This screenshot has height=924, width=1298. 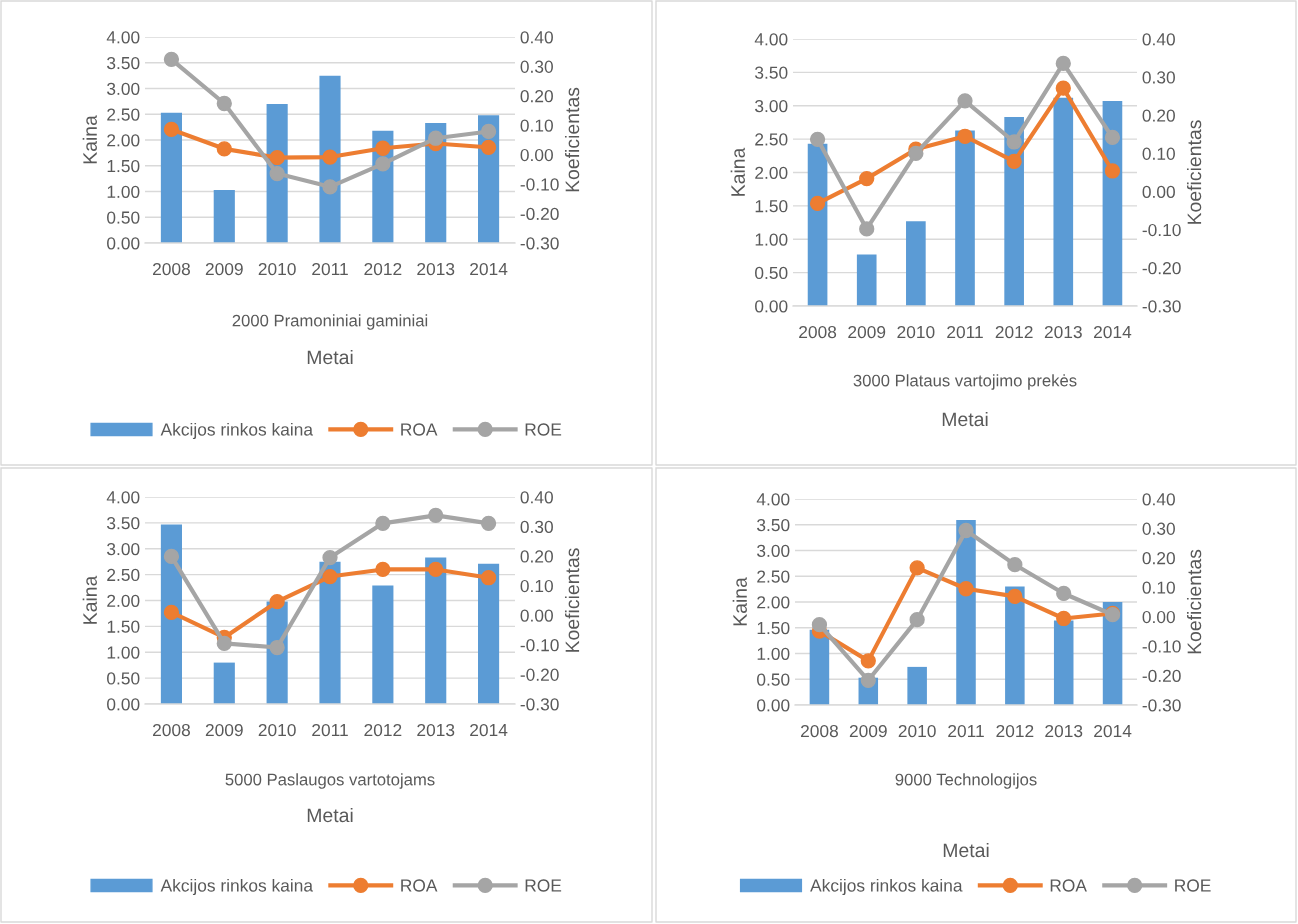 What do you see at coordinates (771, 239) in the screenshot?
I see `y-tick-label: 1.00` at bounding box center [771, 239].